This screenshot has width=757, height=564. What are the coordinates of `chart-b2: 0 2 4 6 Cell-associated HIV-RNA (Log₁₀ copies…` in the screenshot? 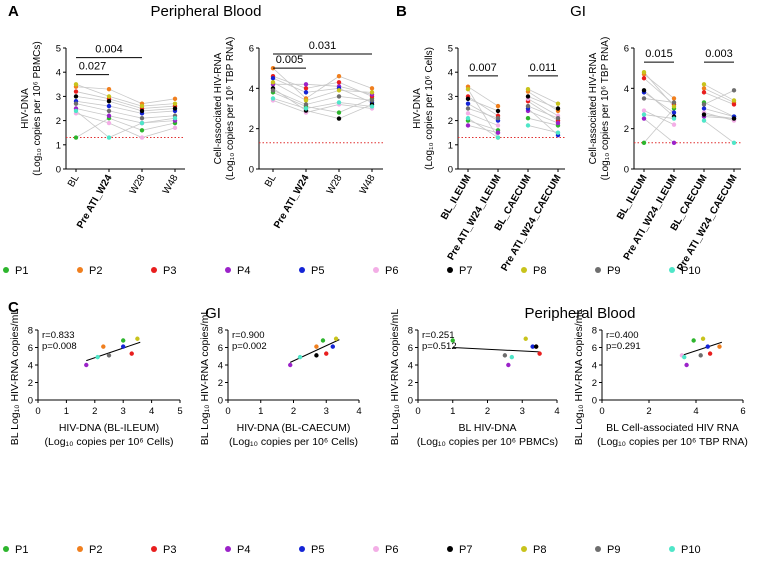 It's located at (664, 155).